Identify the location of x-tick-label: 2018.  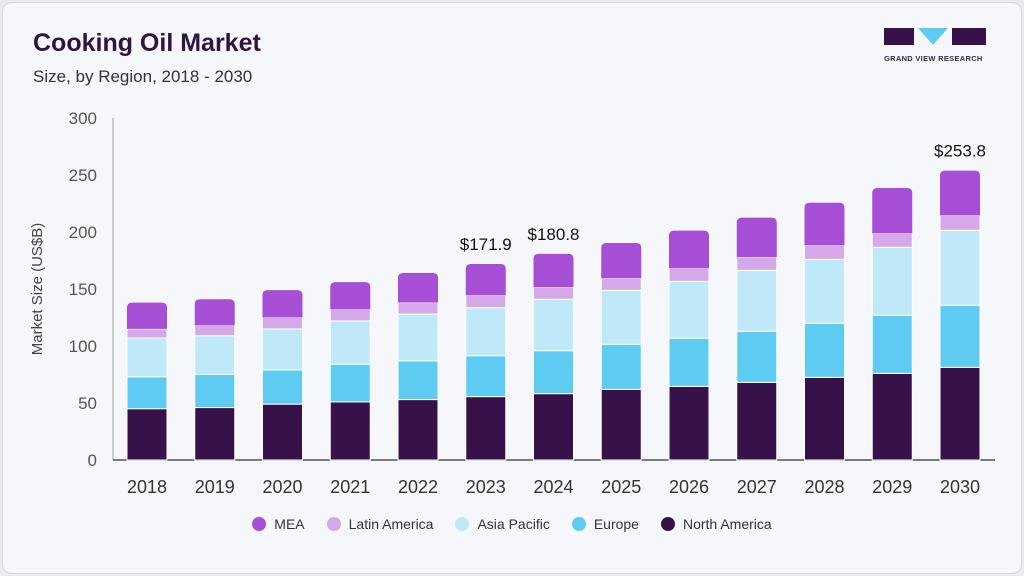
(147, 487).